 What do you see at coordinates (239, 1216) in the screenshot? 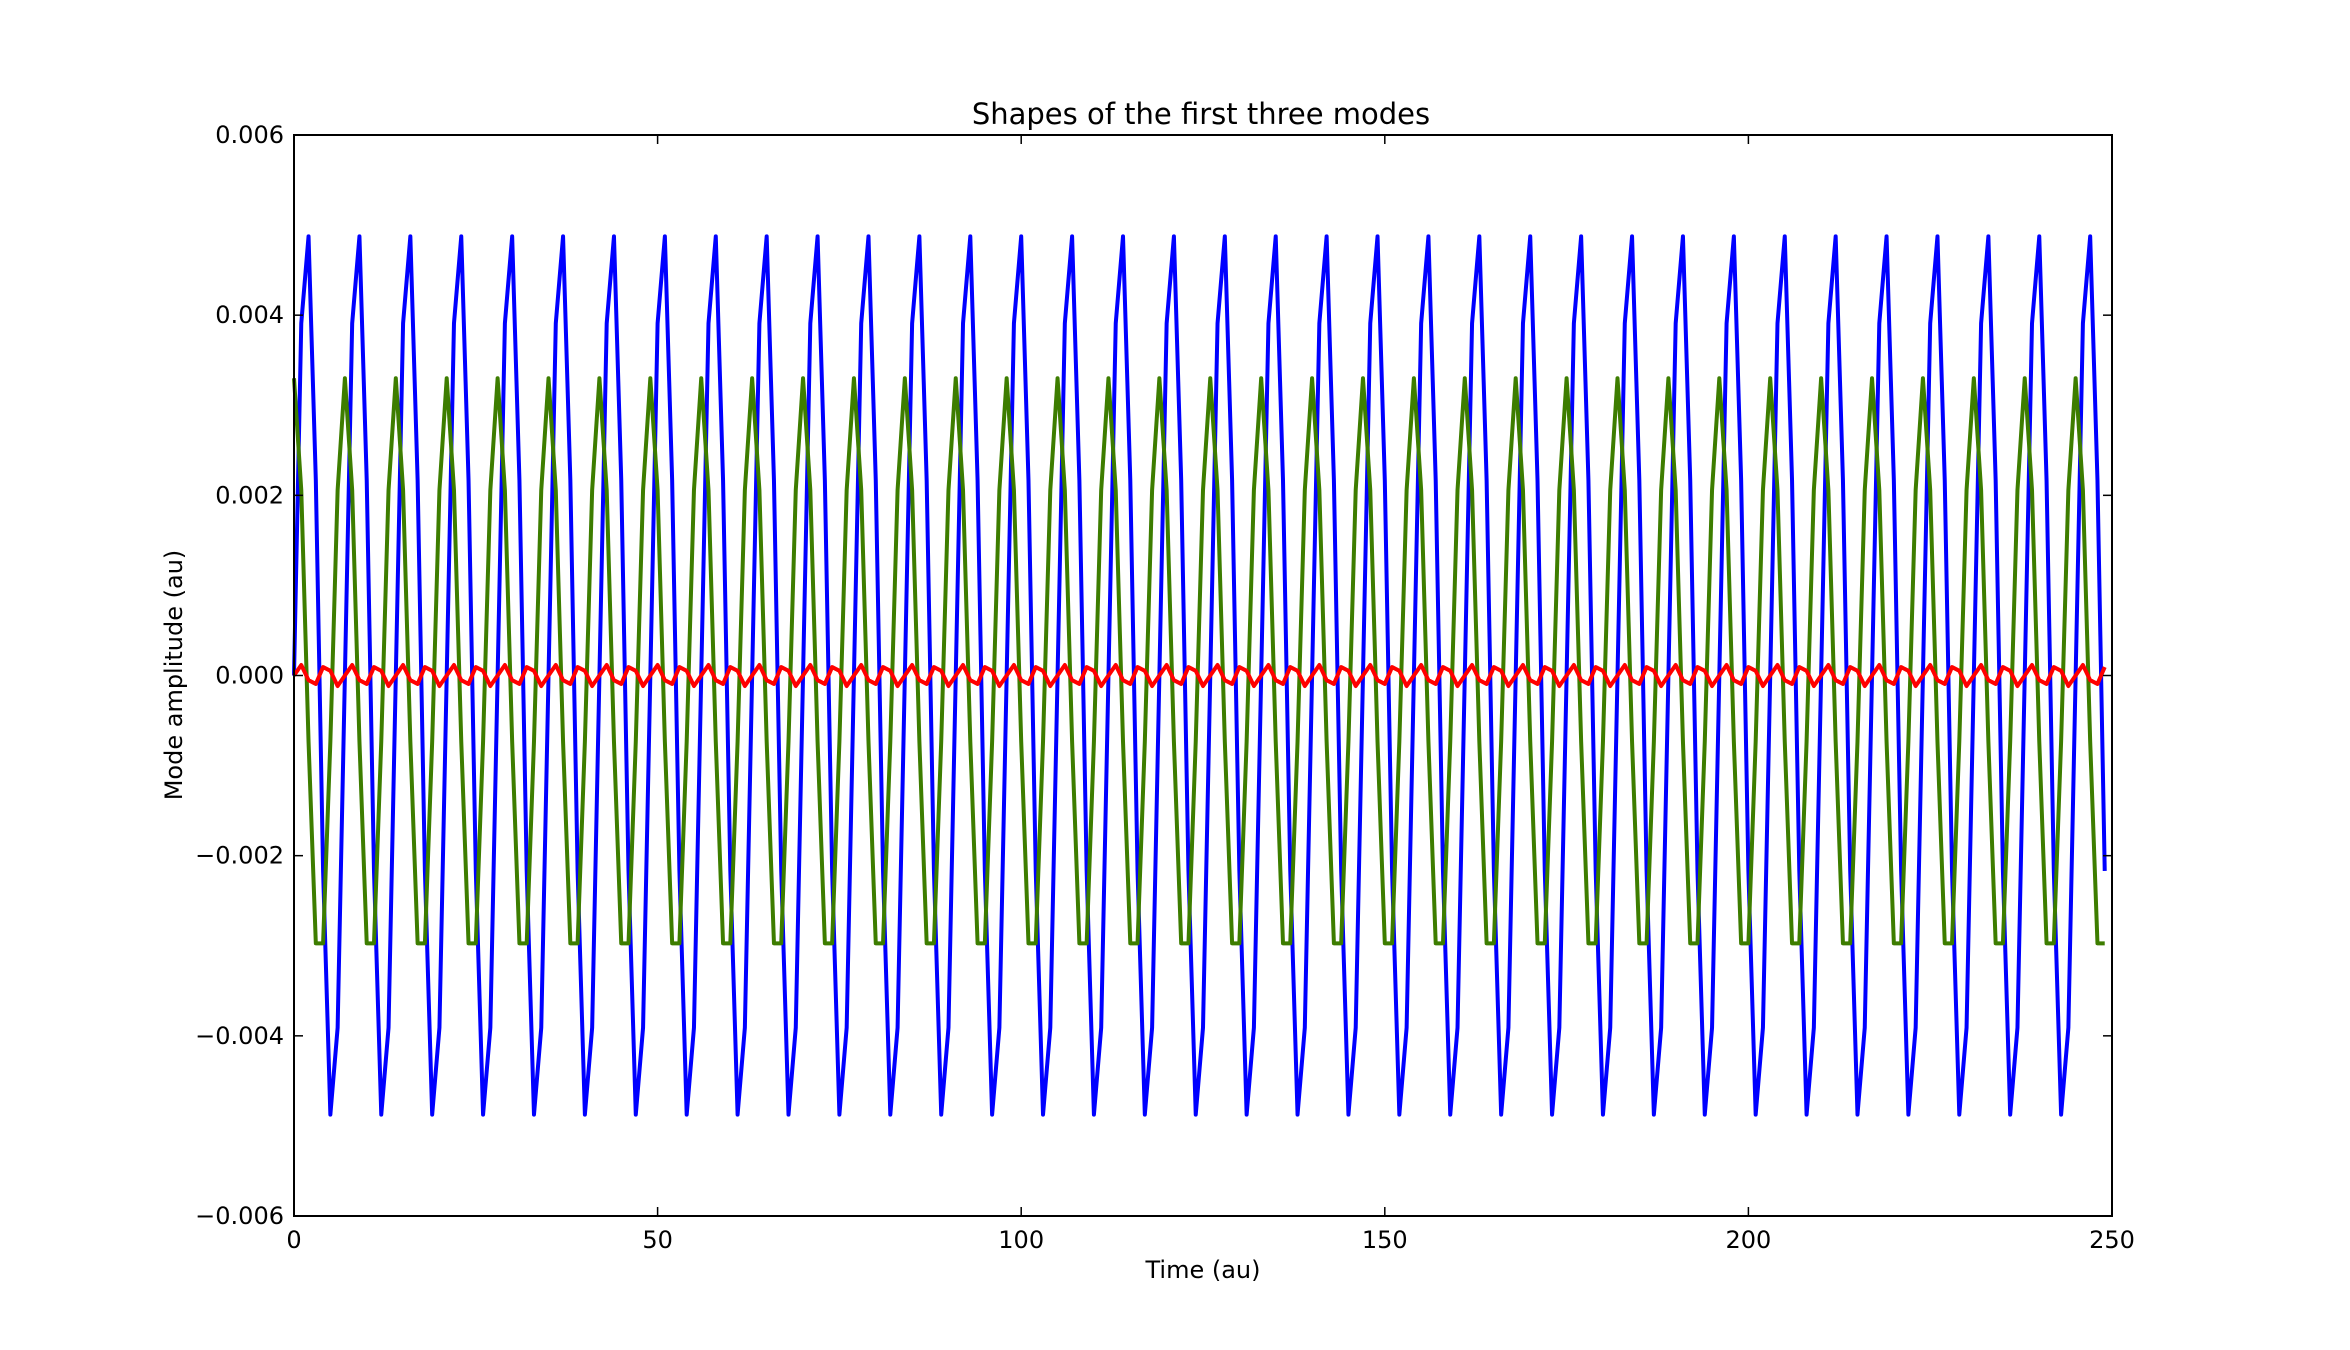
I see `y-tick-label: −0.006` at bounding box center [239, 1216].